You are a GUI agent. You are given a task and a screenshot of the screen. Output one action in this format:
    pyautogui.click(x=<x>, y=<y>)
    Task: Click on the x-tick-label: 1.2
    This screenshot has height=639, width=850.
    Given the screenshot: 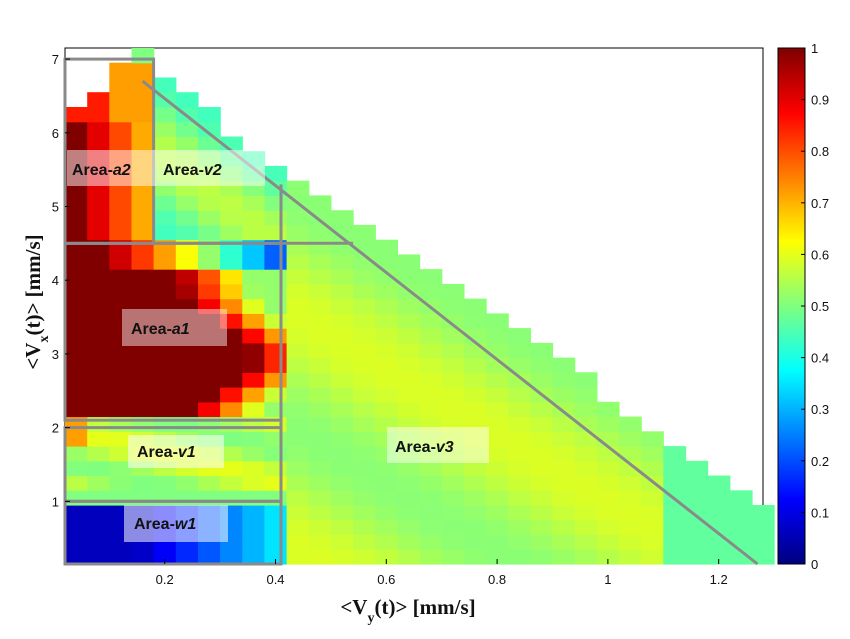 What is the action you would take?
    pyautogui.click(x=719, y=579)
    